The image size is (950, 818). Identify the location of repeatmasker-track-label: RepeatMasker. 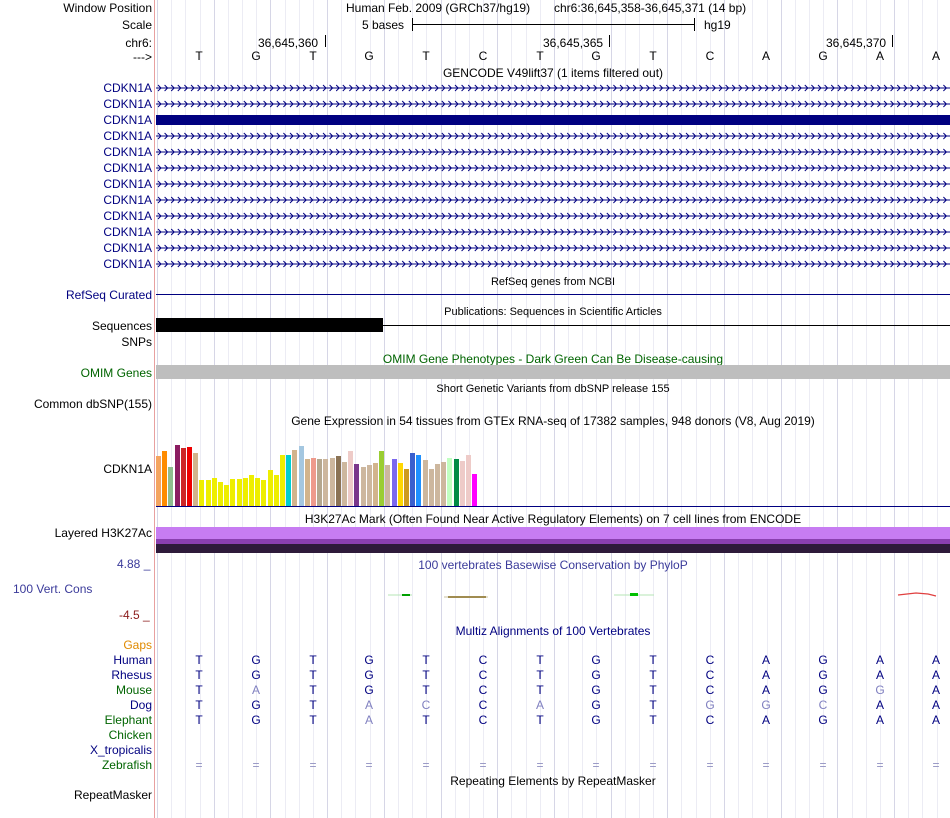
(112, 795).